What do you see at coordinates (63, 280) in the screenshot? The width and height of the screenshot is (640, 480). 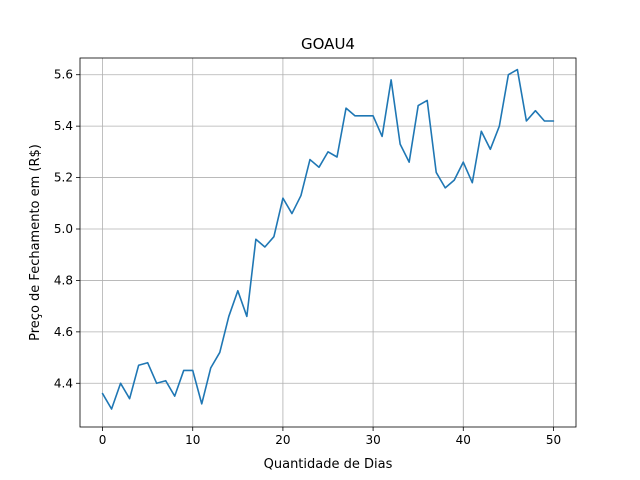 I see `y-tick-label: 4.8` at bounding box center [63, 280].